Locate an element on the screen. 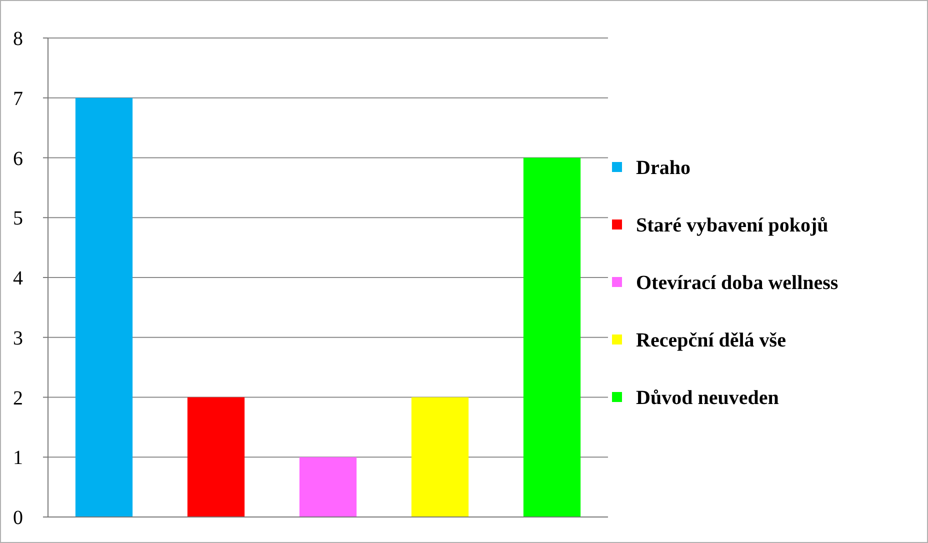  y-tick-label: 4 is located at coordinates (18, 279).